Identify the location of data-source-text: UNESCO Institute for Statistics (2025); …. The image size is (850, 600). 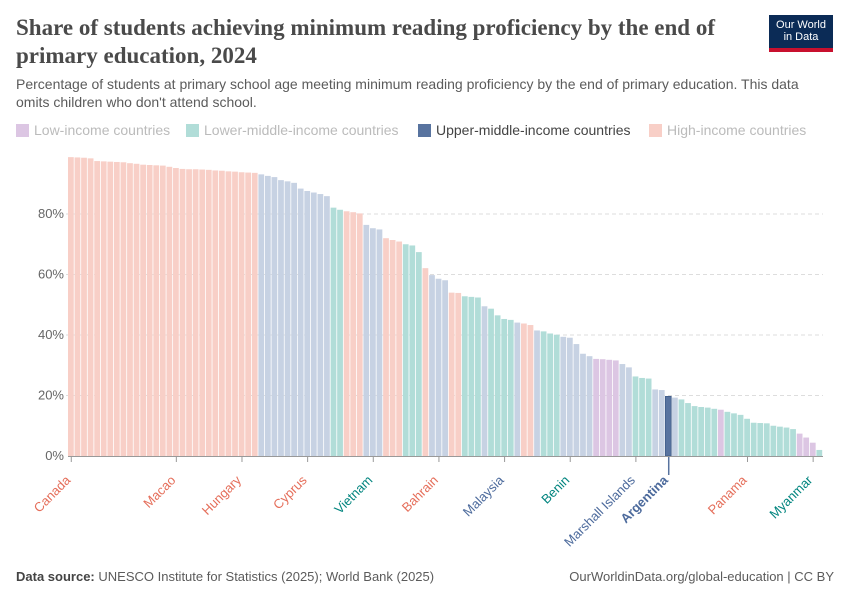
(266, 576).